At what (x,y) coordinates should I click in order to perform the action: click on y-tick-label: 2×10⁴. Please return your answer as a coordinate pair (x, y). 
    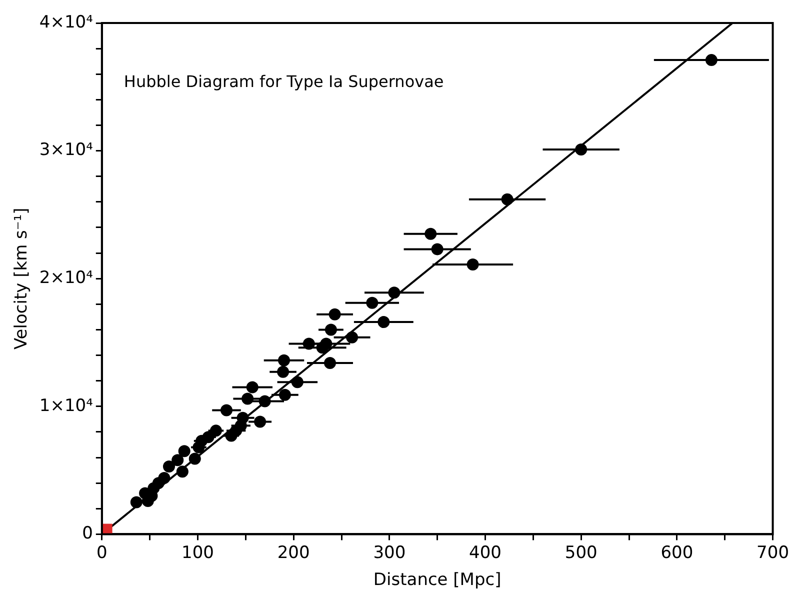
    Looking at the image, I should click on (66, 278).